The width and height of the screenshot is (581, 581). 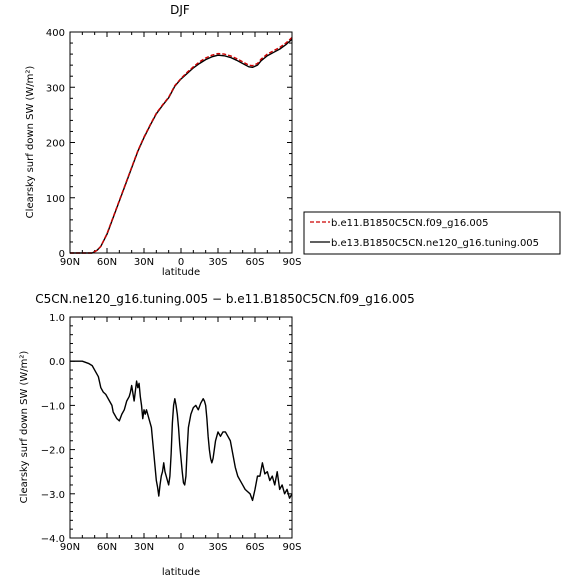 What do you see at coordinates (55, 88) in the screenshot?
I see `y-tick-label: 300` at bounding box center [55, 88].